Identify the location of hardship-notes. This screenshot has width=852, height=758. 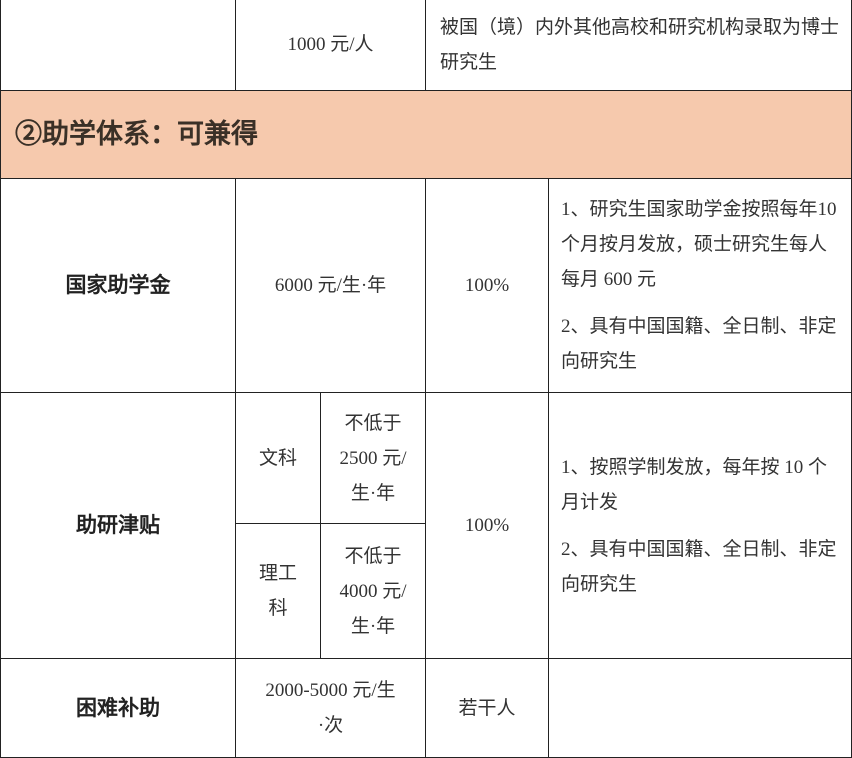
(700, 708).